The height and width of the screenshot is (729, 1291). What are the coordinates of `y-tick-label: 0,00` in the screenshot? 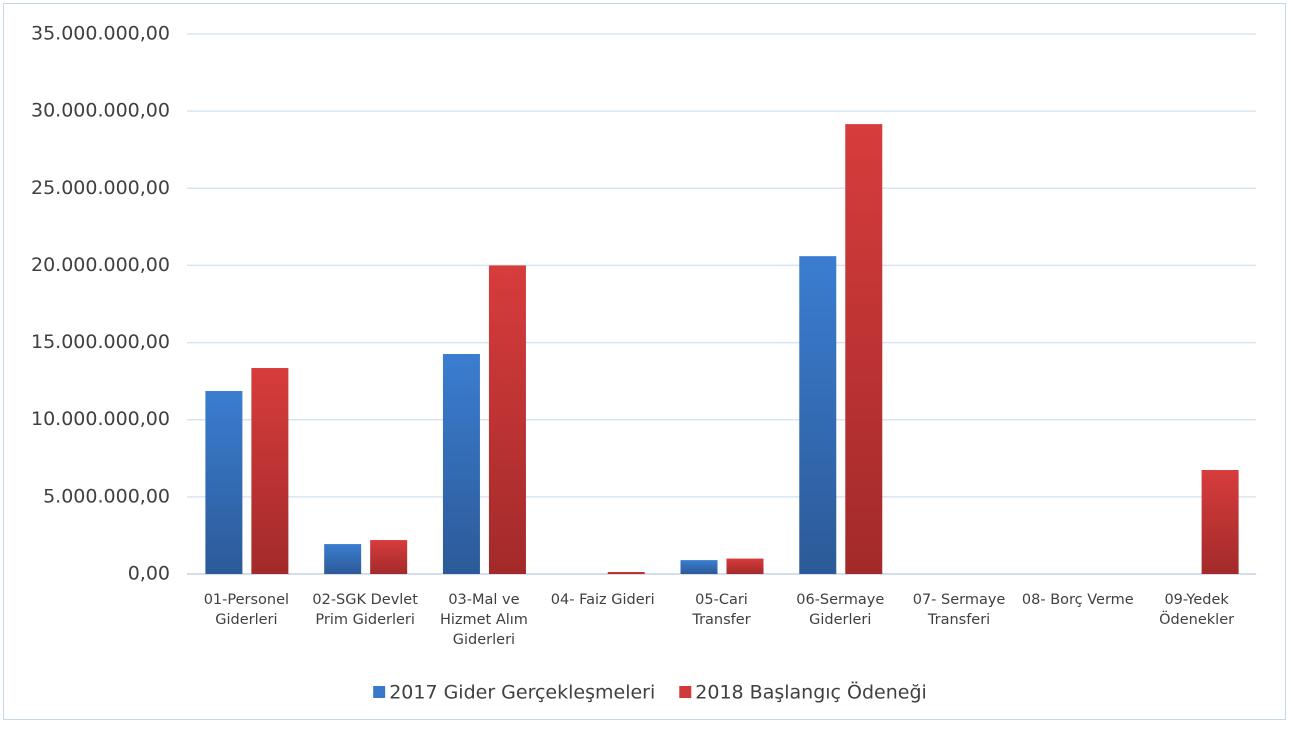 It's located at (149, 574).